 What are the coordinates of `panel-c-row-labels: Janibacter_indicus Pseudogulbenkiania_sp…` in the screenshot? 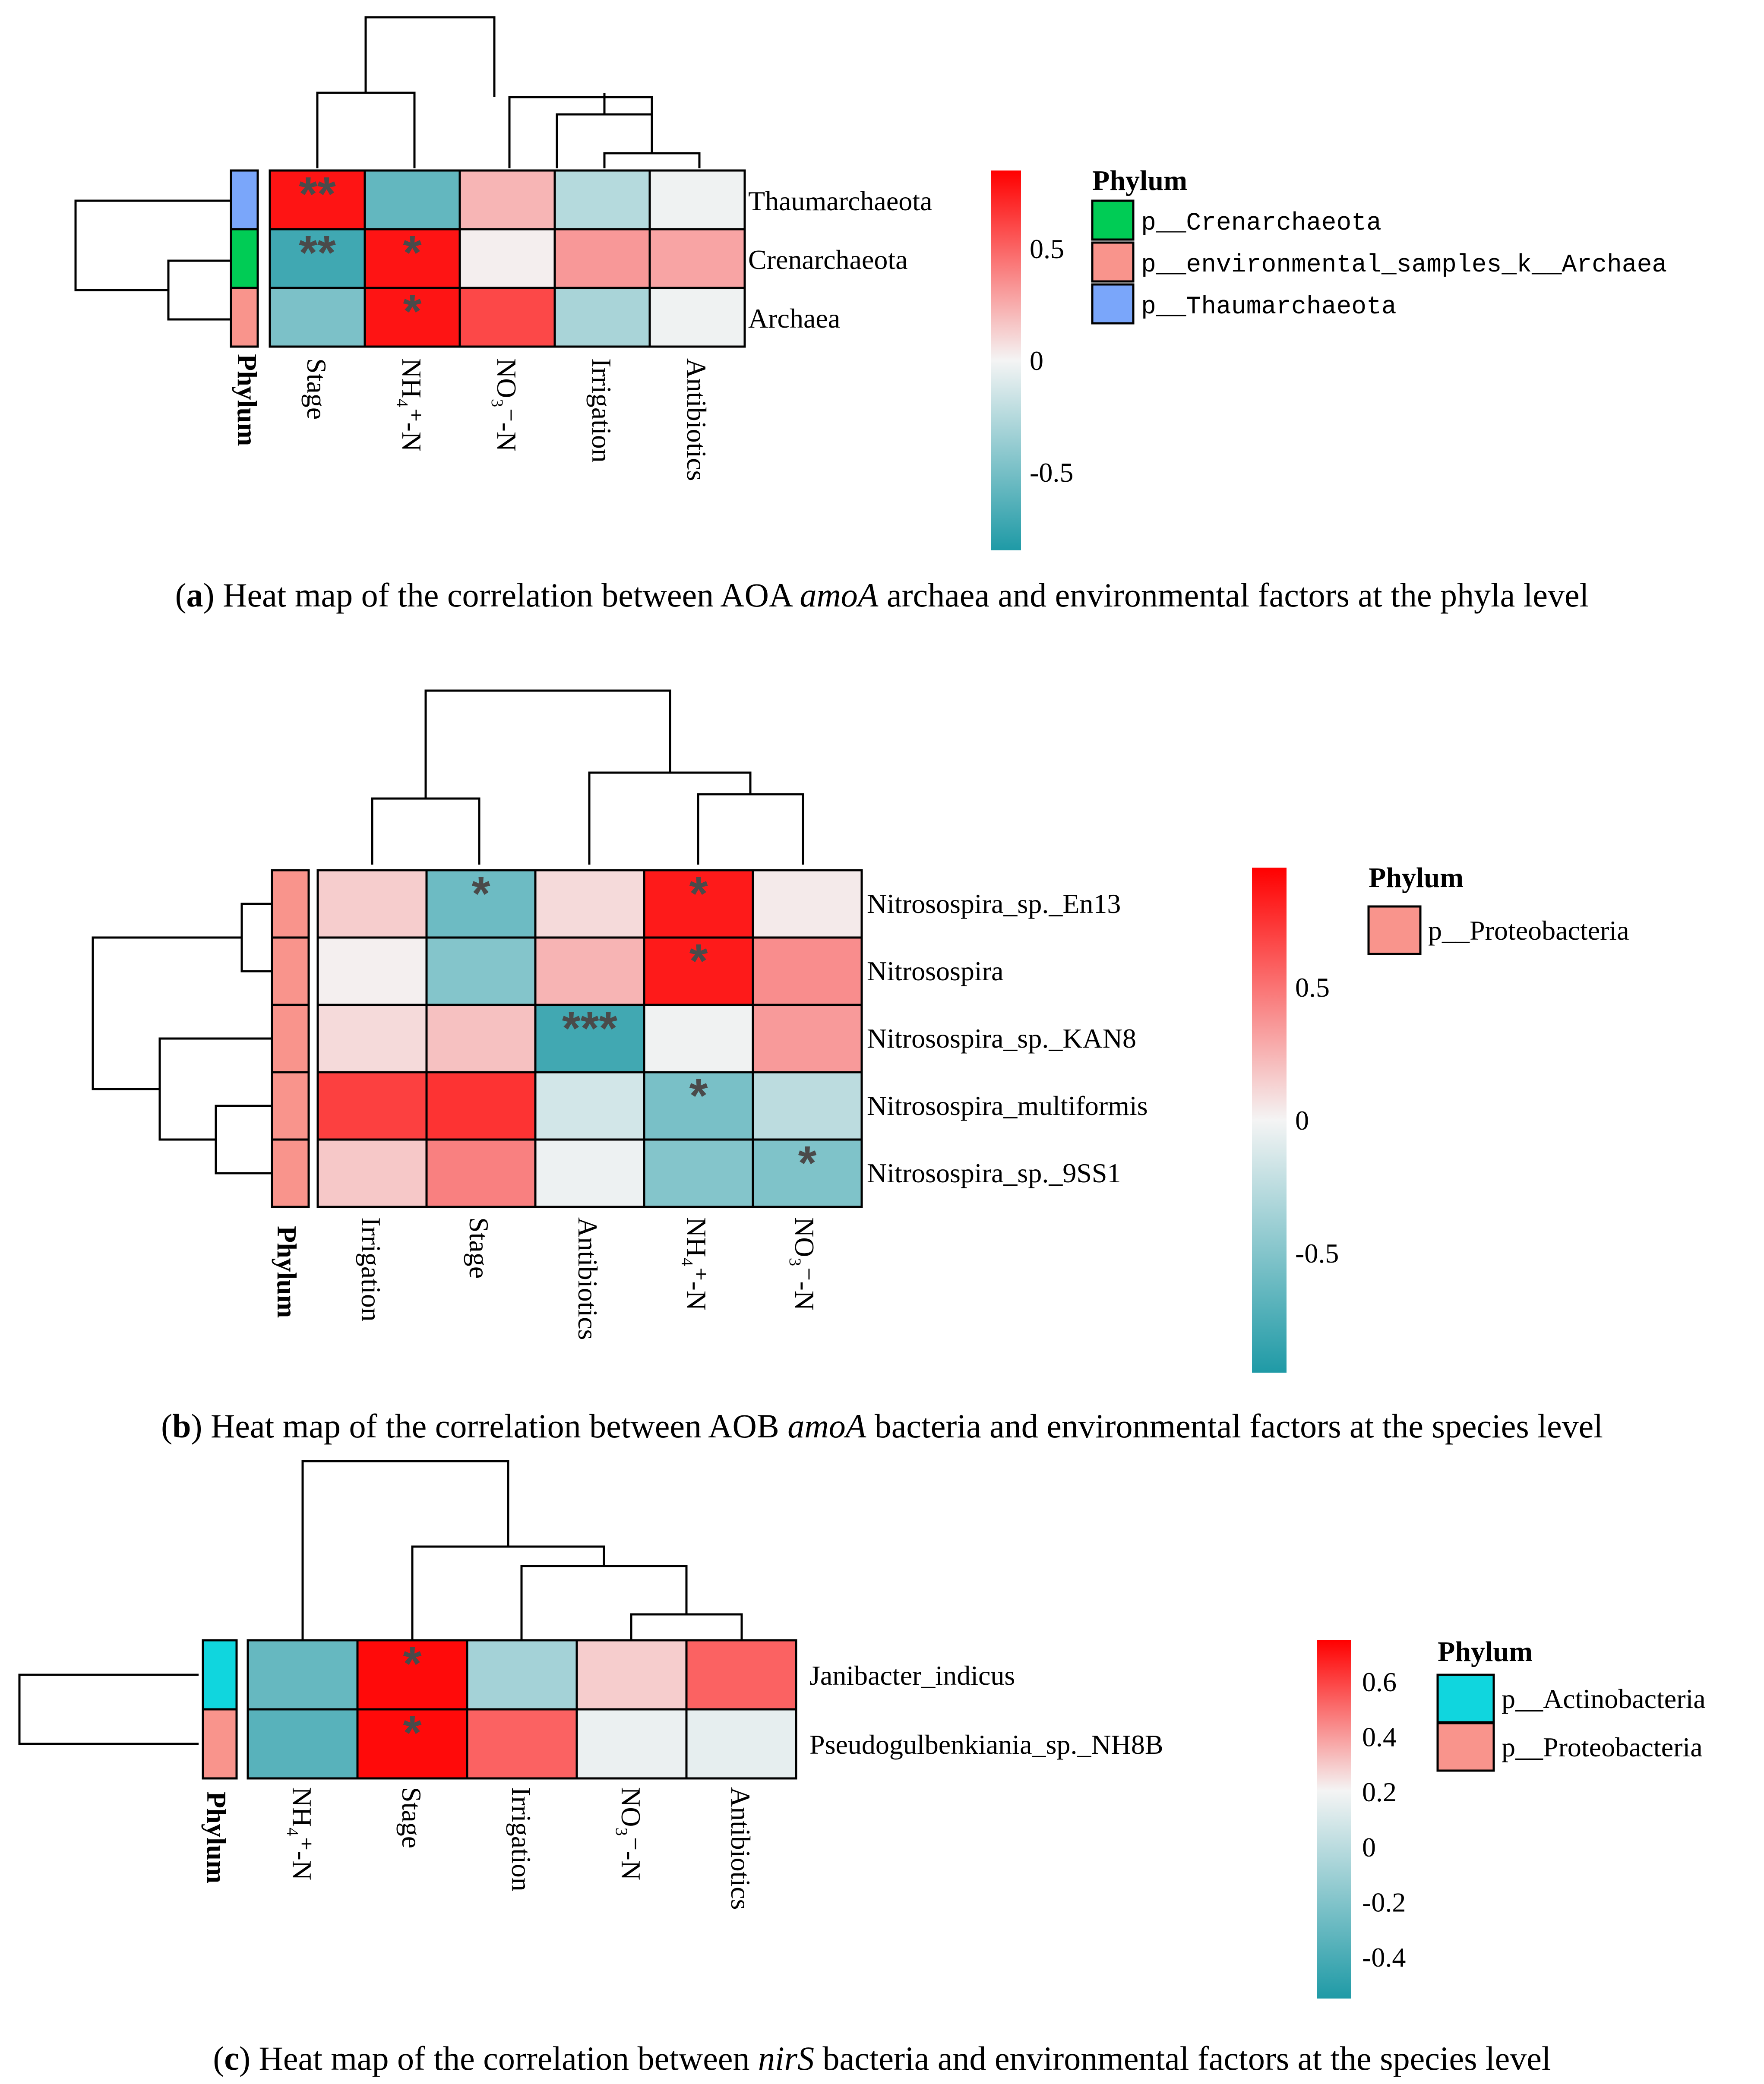 It's located at (986, 1710).